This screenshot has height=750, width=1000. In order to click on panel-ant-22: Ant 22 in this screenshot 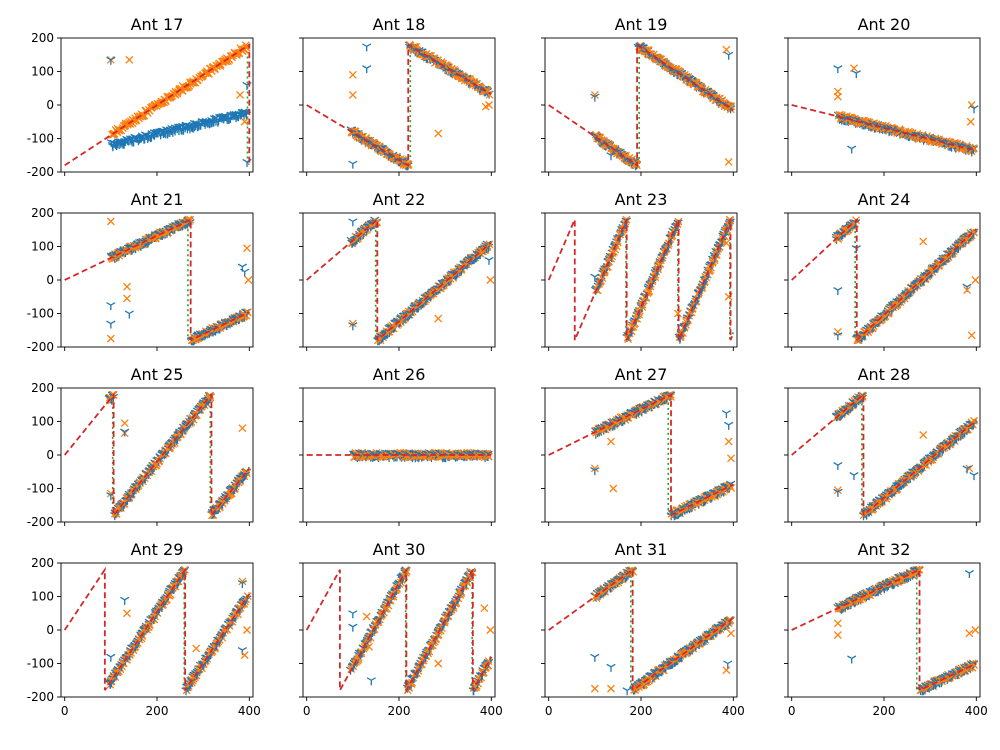, I will do `click(397, 270)`.